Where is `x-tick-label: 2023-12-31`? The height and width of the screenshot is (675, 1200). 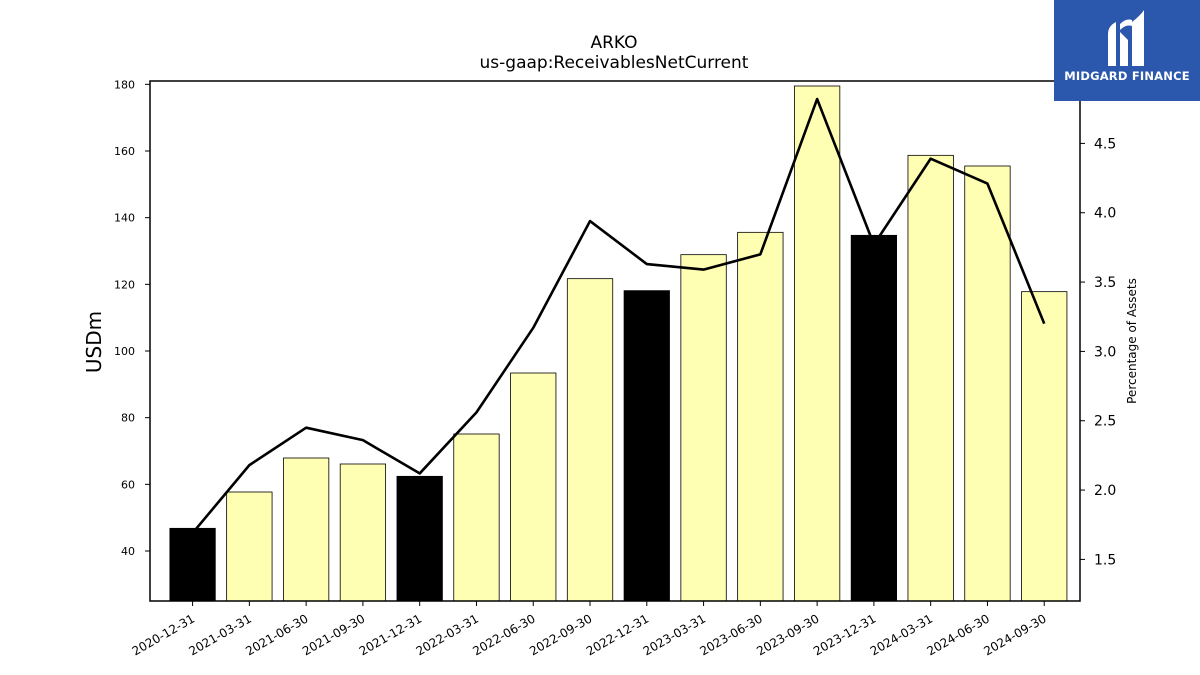
x-tick-label: 2023-12-31 is located at coordinates (844, 634).